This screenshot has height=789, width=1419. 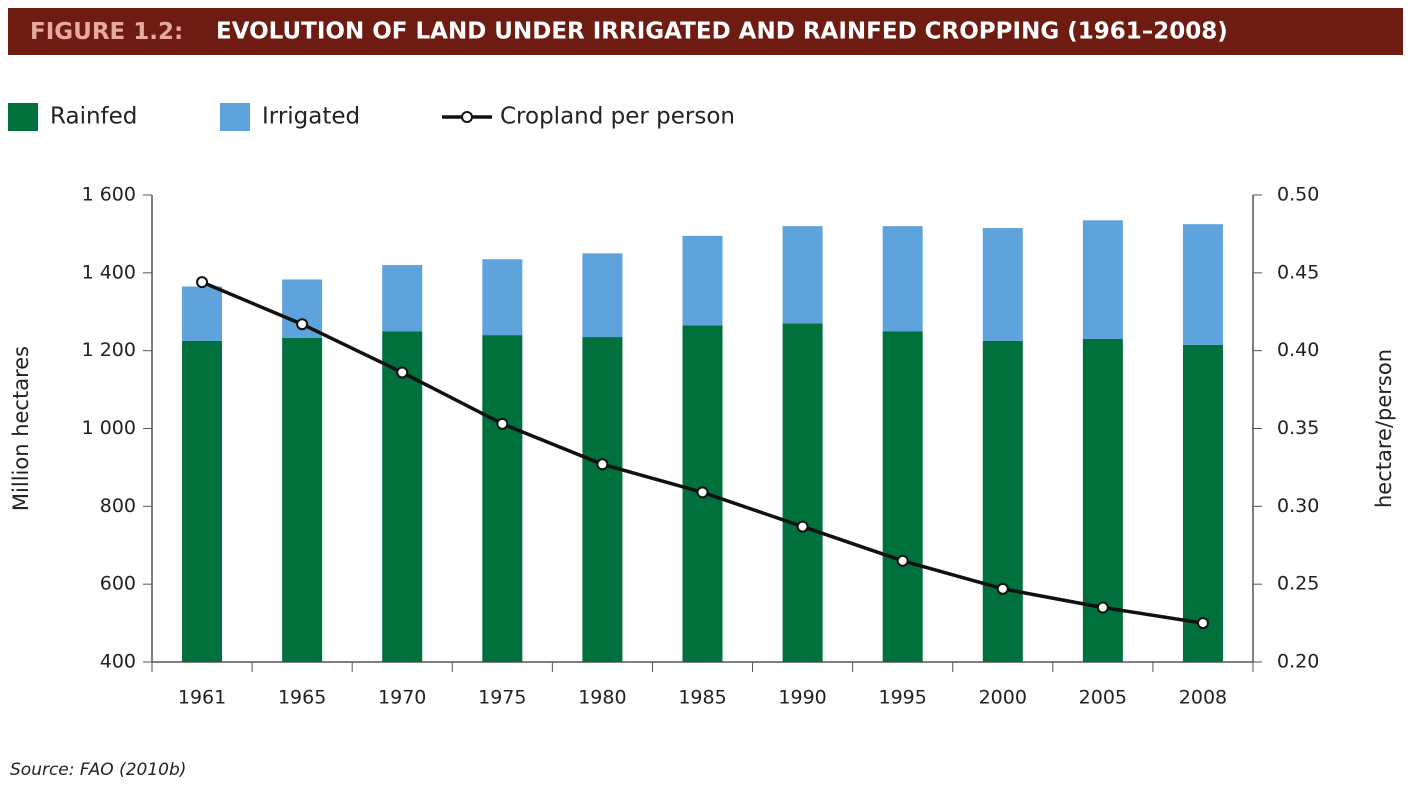 I want to click on y-tick-label: 1 000, so click(x=109, y=428).